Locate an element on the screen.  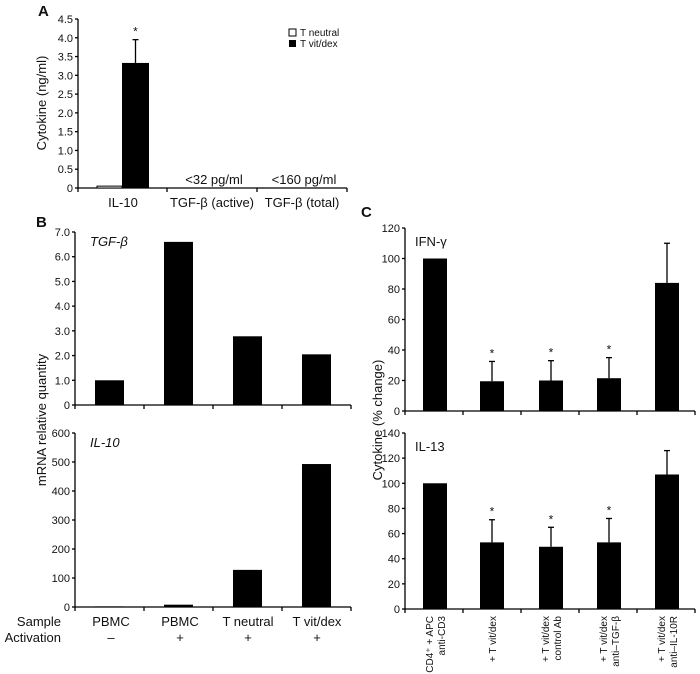
y-tick-label: 0.5 is located at coordinates (65, 170).